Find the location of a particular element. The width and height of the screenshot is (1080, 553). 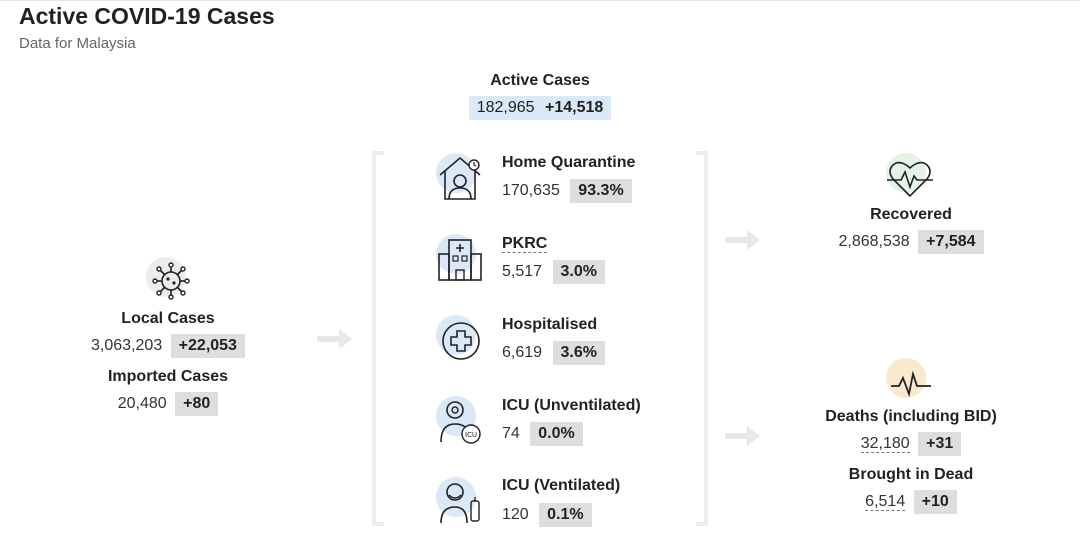

pulse-icon-bg is located at coordinates (906, 378).